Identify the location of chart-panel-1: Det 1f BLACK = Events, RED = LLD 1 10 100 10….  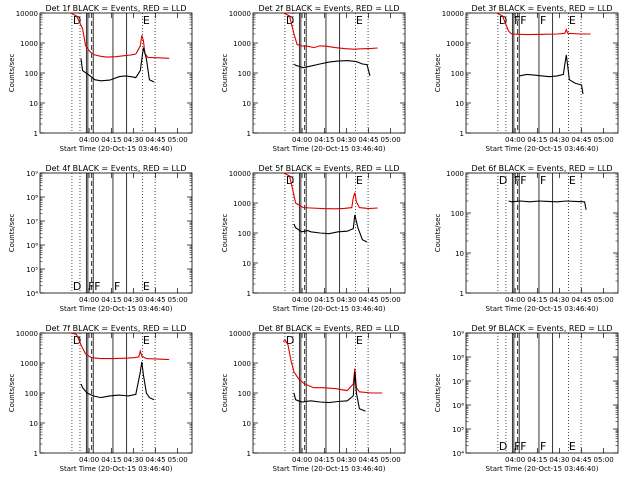
(100, 78).